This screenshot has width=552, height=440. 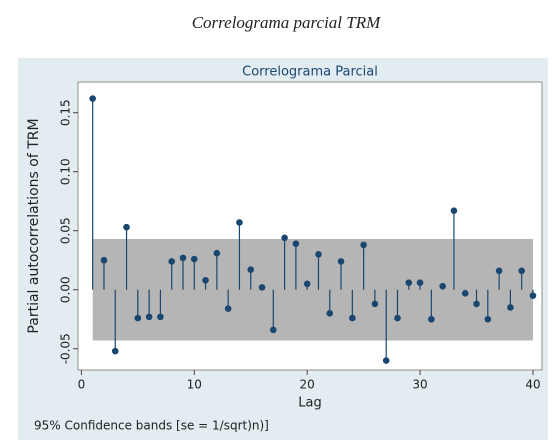 I want to click on x-tick-label: 0, so click(x=82, y=385).